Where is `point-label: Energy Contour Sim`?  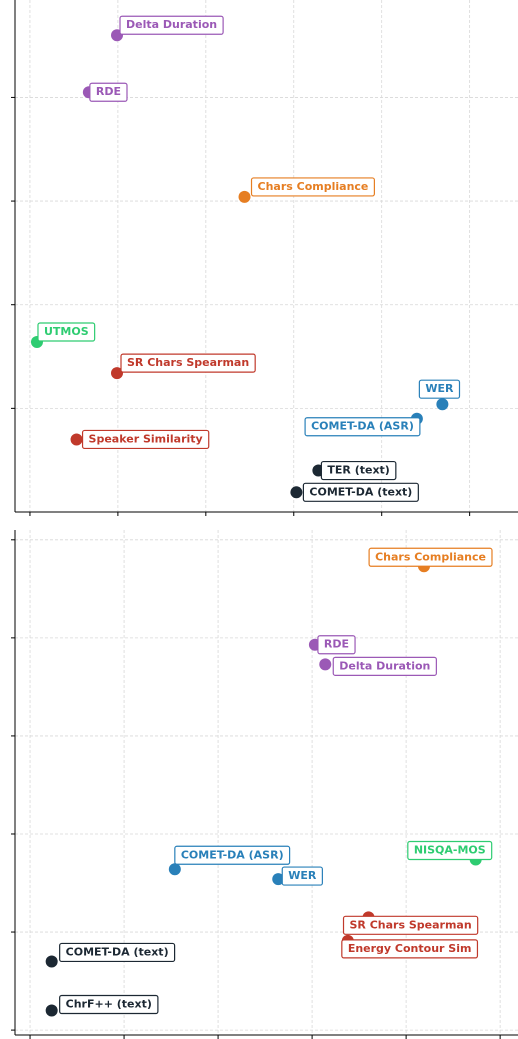 point-label: Energy Contour Sim is located at coordinates (410, 948).